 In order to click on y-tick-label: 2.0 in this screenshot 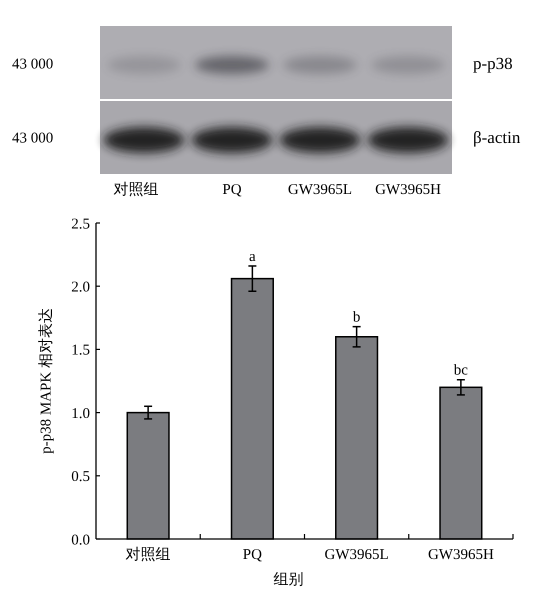, I will do `click(80, 287)`.